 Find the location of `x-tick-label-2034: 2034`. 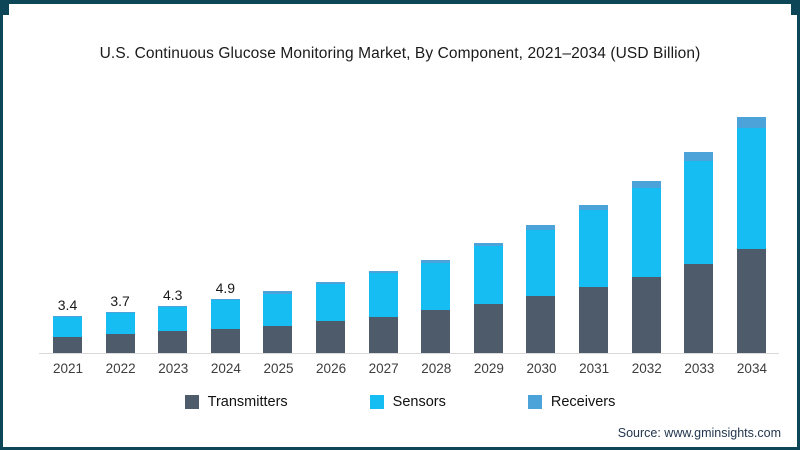

x-tick-label-2034: 2034 is located at coordinates (751, 368).